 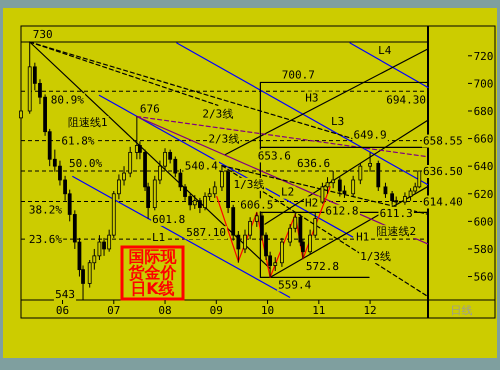 I want to click on y-tick-label: 600, so click(x=484, y=221).